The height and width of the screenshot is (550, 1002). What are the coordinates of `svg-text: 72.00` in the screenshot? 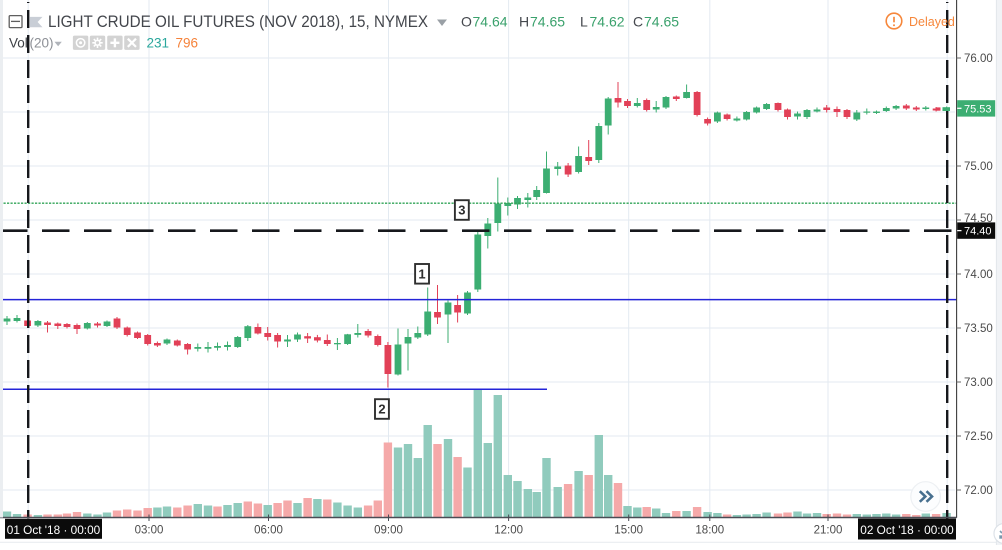 It's located at (978, 491).